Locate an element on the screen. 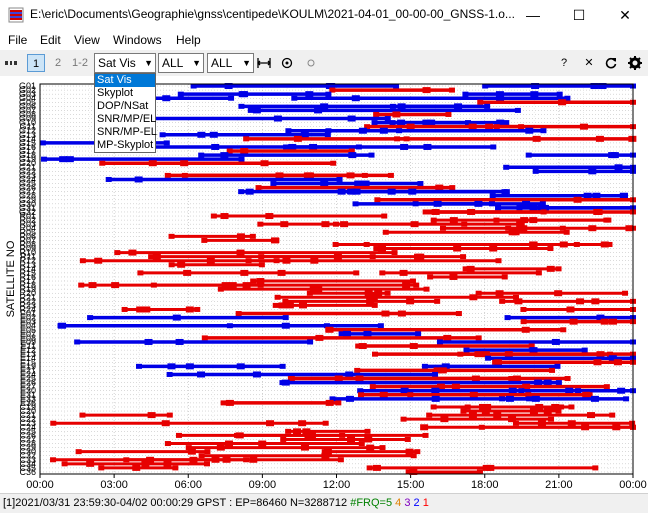 Image resolution: width=648 pixels, height=513 pixels. menu-windows: Windows is located at coordinates (137, 40).